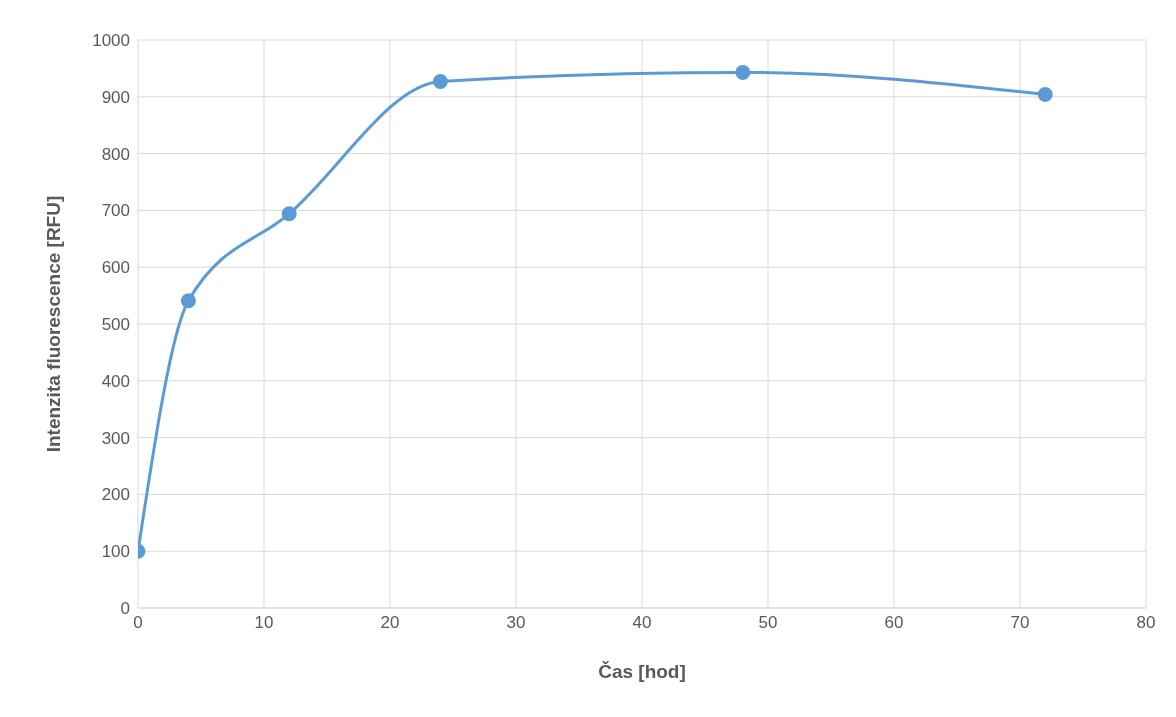  What do you see at coordinates (1020, 623) in the screenshot?
I see `x-tick-label: 70` at bounding box center [1020, 623].